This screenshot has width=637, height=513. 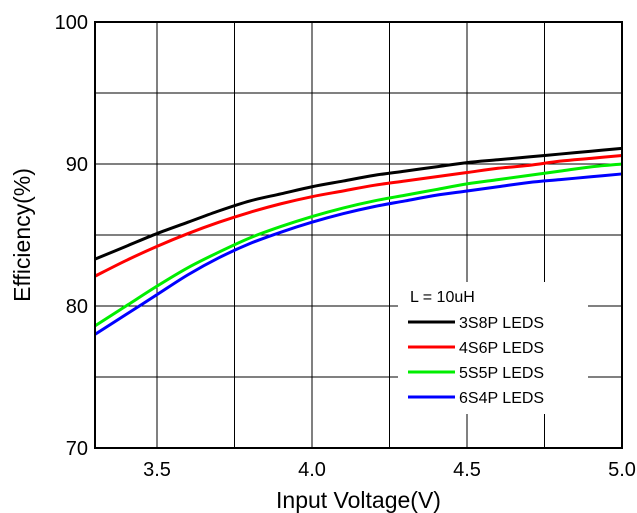 I want to click on y-tick-label: 80, so click(x=77, y=307).